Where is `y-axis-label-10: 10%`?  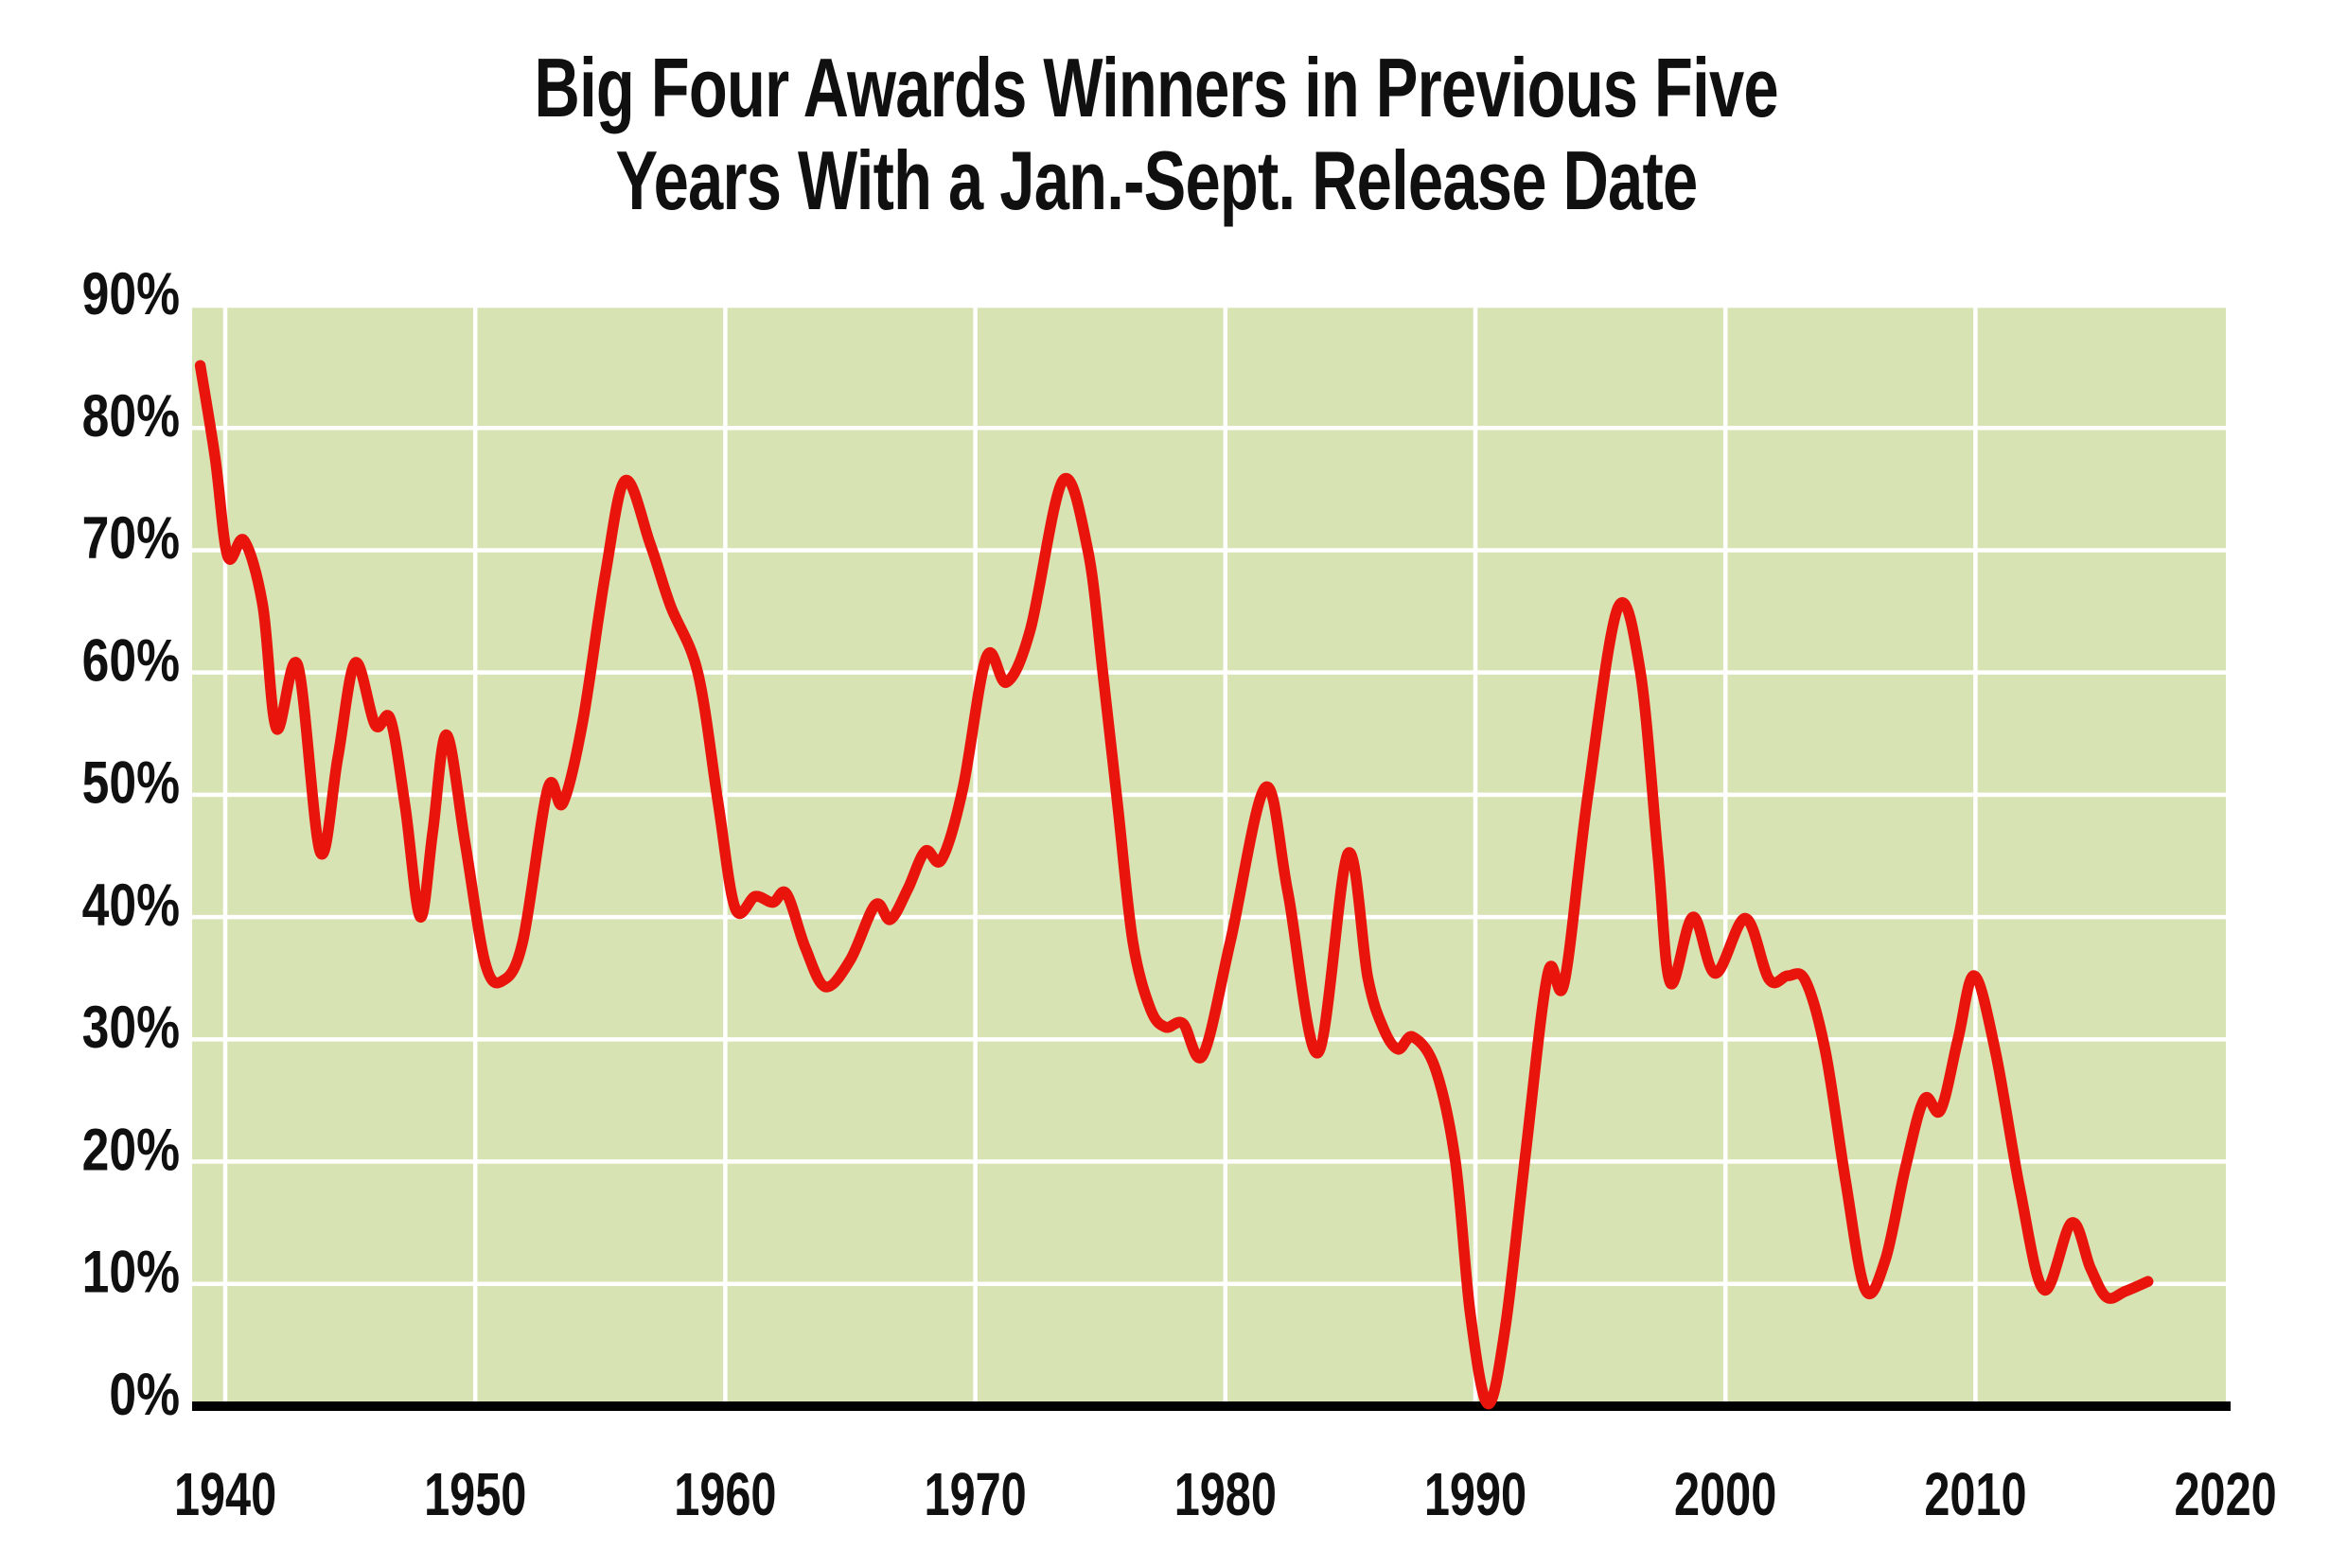 y-axis-label-10: 10% is located at coordinates (131, 1273).